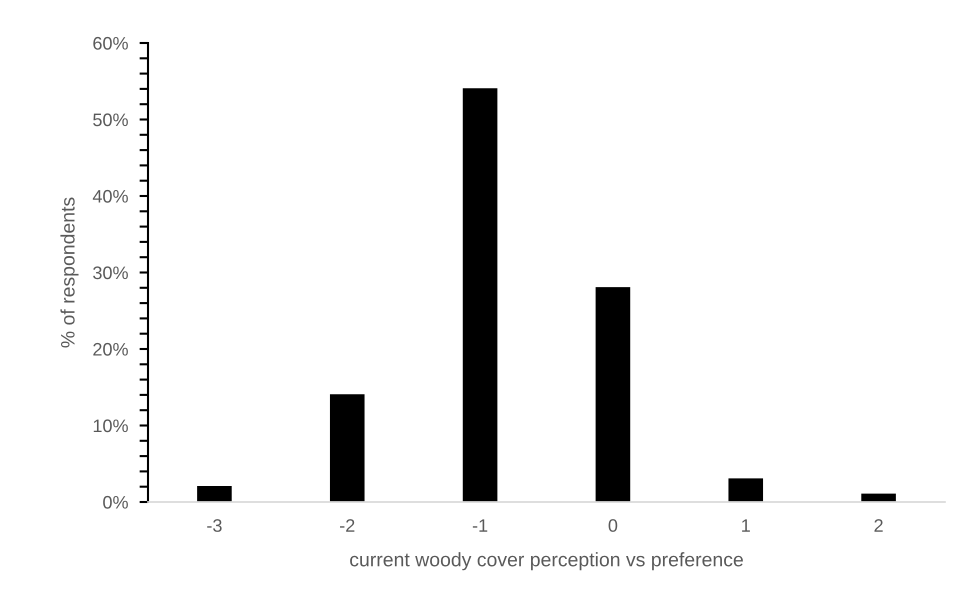 This screenshot has height=613, width=957. What do you see at coordinates (110, 273) in the screenshot?
I see `y-tick-label: 30%` at bounding box center [110, 273].